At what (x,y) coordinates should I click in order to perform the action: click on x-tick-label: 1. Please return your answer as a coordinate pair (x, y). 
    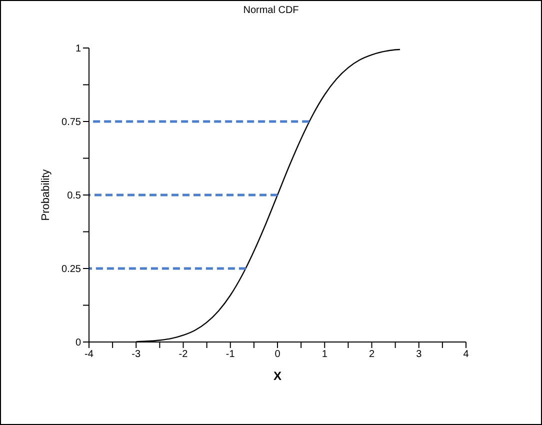
    Looking at the image, I should click on (325, 354).